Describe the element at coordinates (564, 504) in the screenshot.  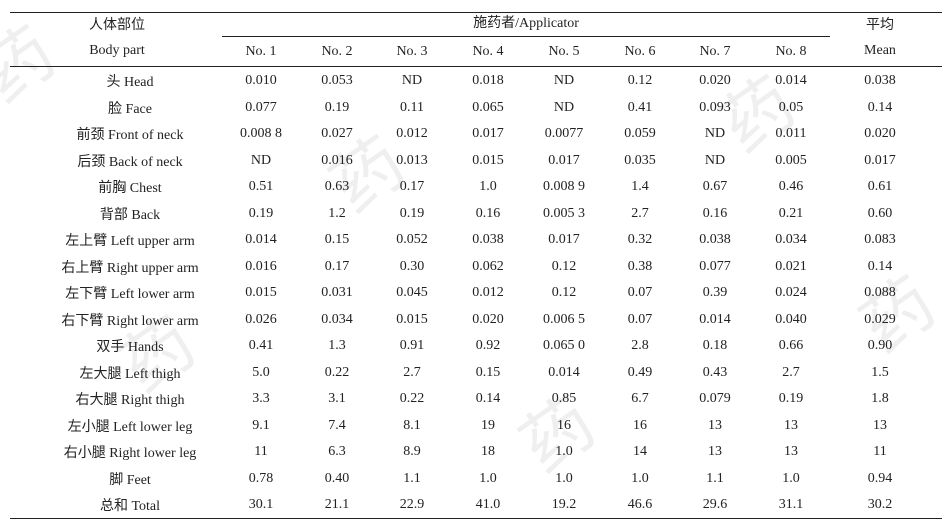
I see `table-cell: 19.2` at that location.